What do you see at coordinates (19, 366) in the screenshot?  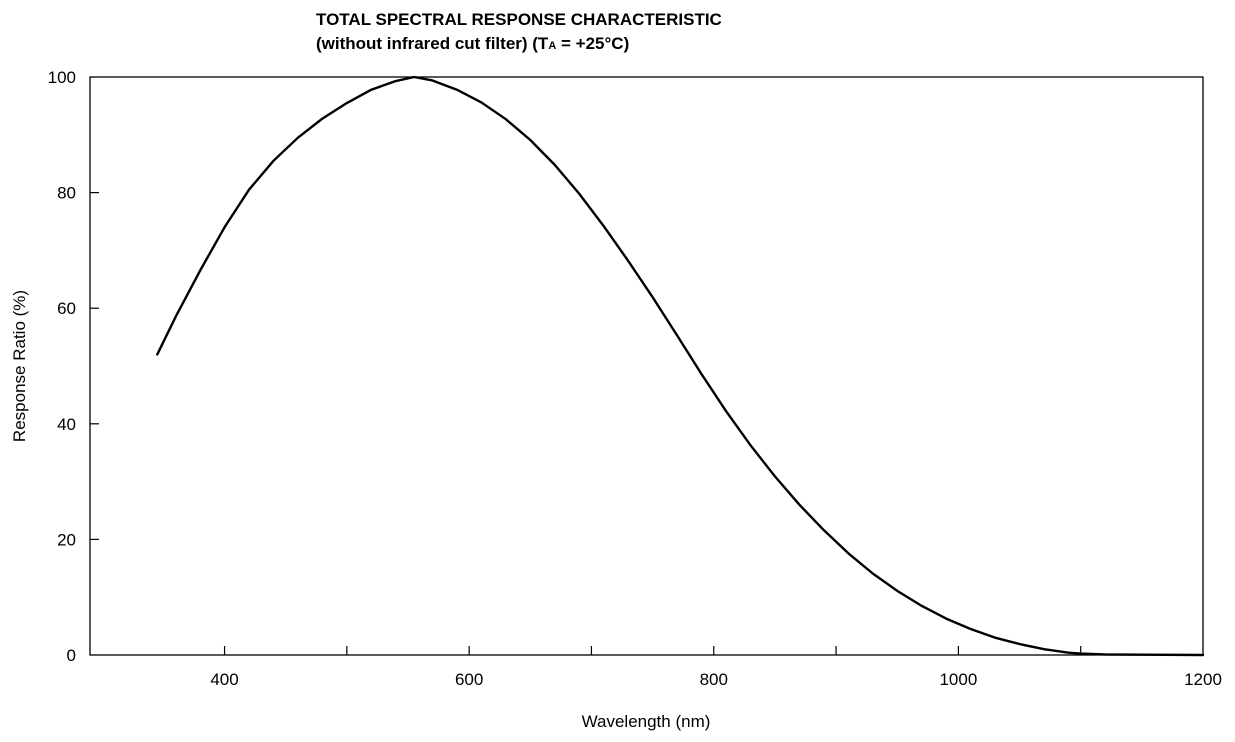 I see `y-axis-label: Response Ratio (%)` at bounding box center [19, 366].